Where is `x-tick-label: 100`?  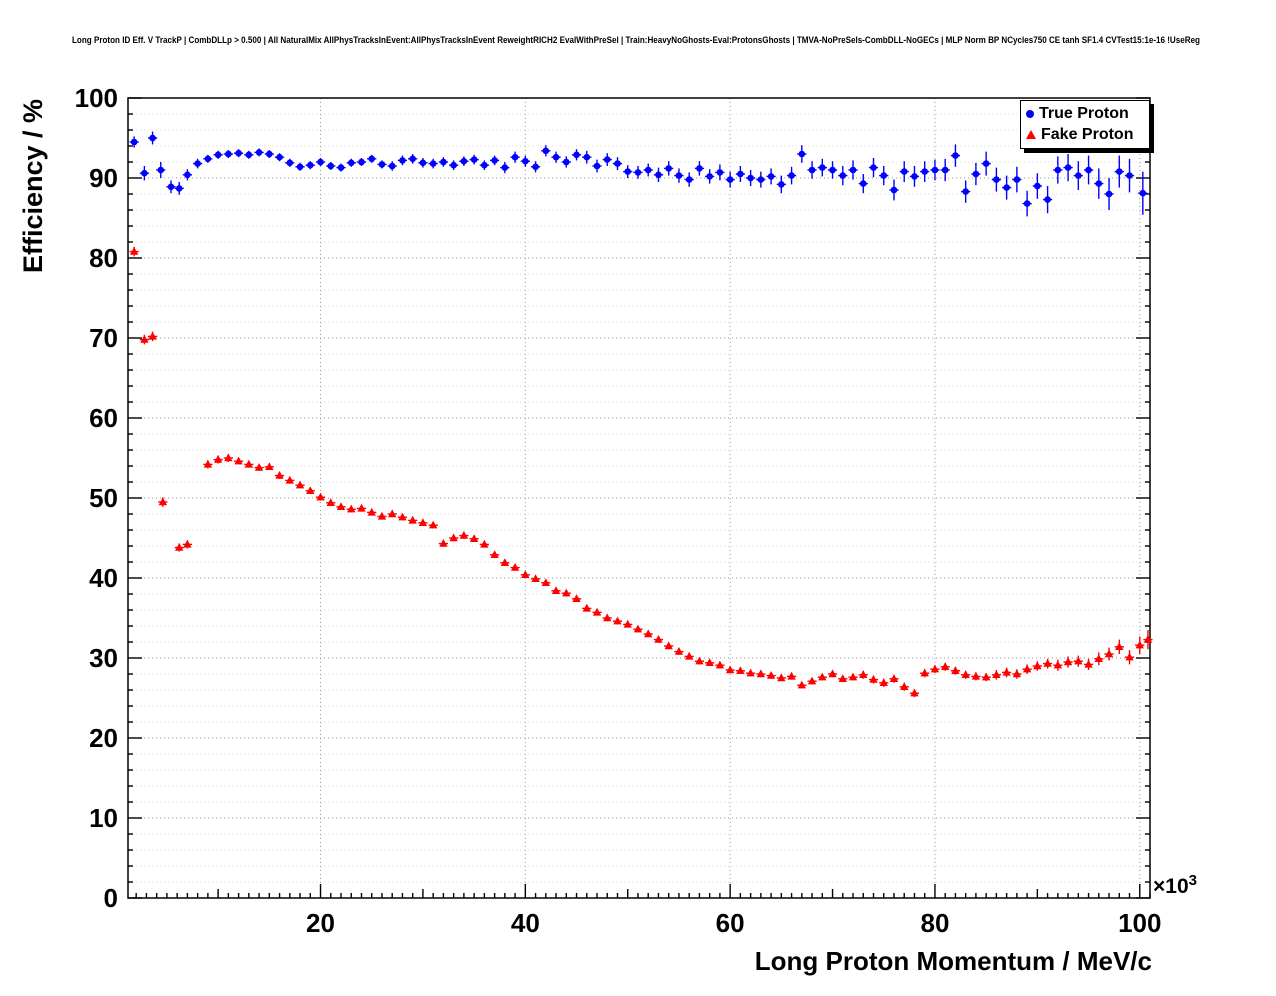
x-tick-label: 100 is located at coordinates (1139, 923).